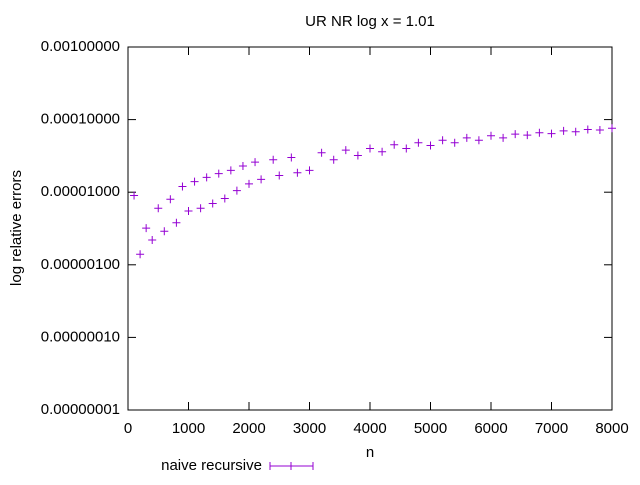 Image resolution: width=640 pixels, height=485 pixels. I want to click on y-tick-label: 0.00000100, so click(80, 264).